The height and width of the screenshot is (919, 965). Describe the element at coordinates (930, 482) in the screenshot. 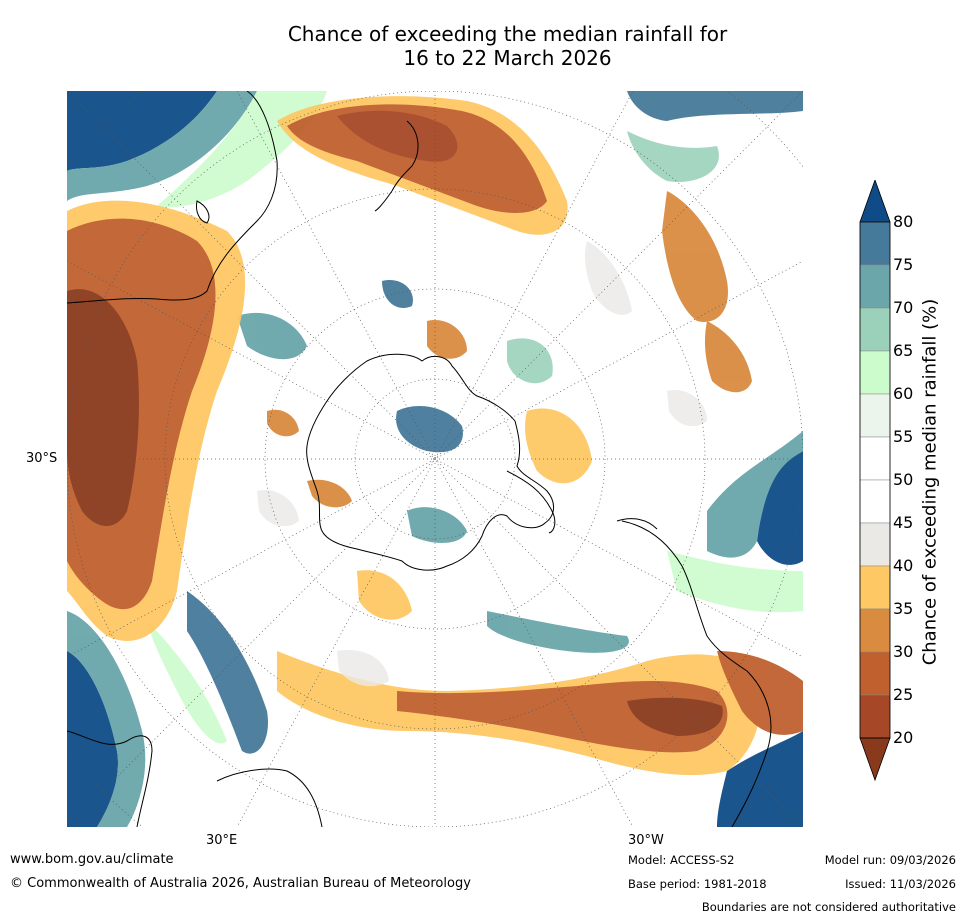

I see `colorbar-label: Chance of exceeding median rainfall (%)` at that location.